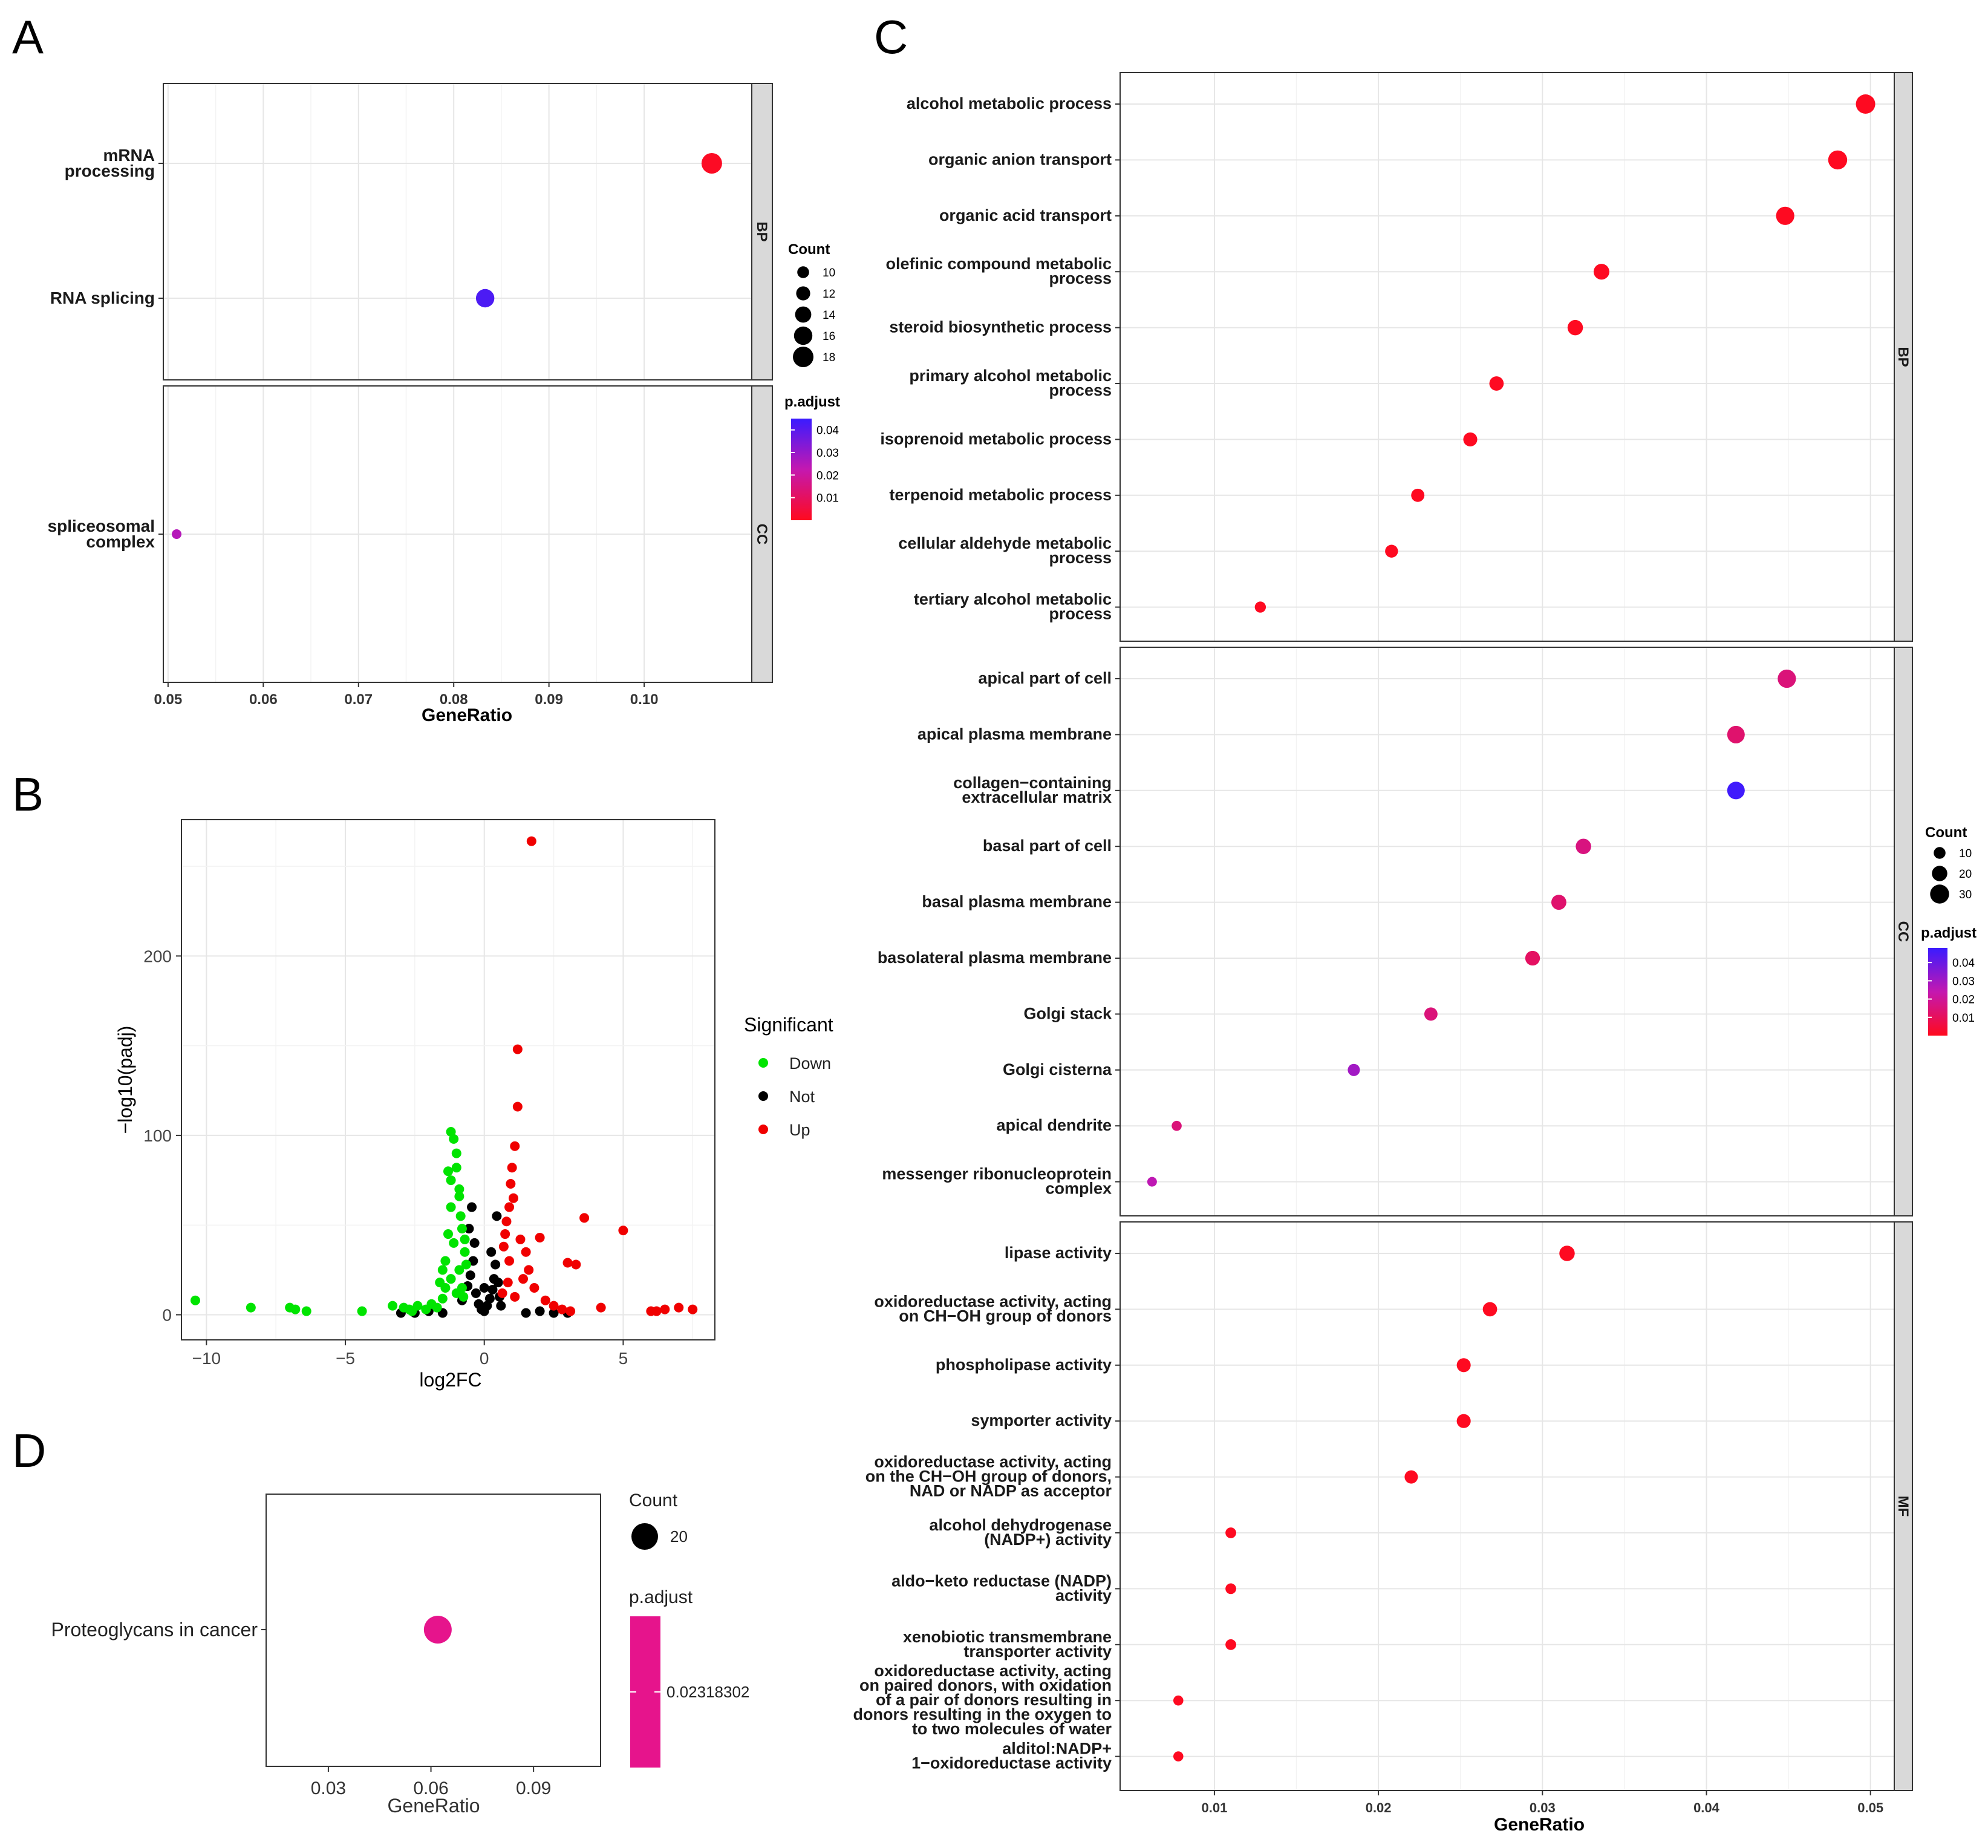 Image resolution: width=1988 pixels, height=1848 pixels. What do you see at coordinates (447, 346) in the screenshot?
I see `panel-a-dots` at bounding box center [447, 346].